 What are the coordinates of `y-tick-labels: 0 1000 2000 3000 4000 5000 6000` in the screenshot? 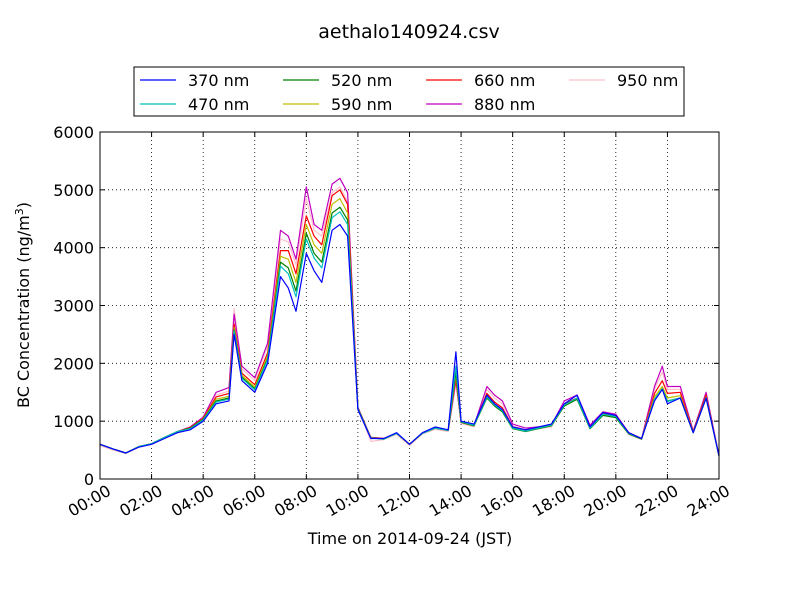 It's located at (73, 306).